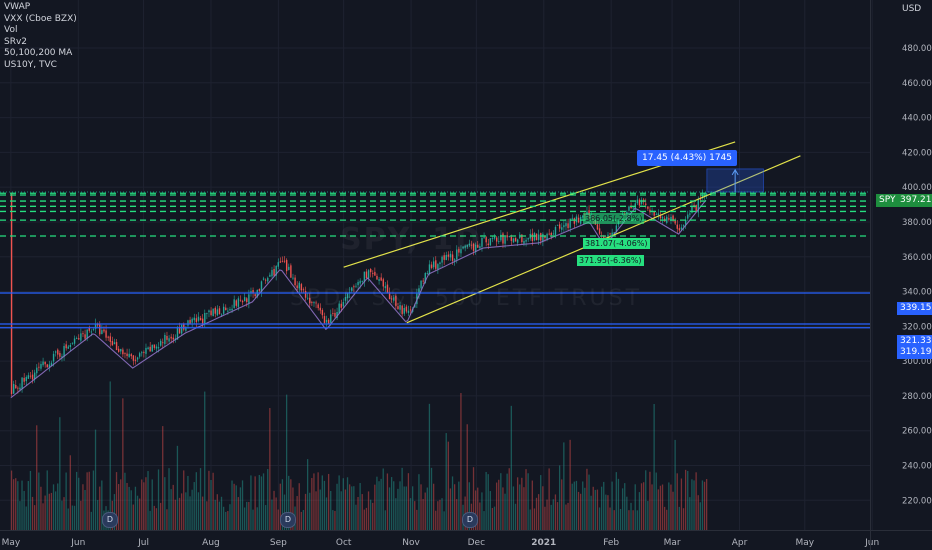 This screenshot has width=932, height=550. I want to click on x-tick-label: Apr, so click(740, 543).